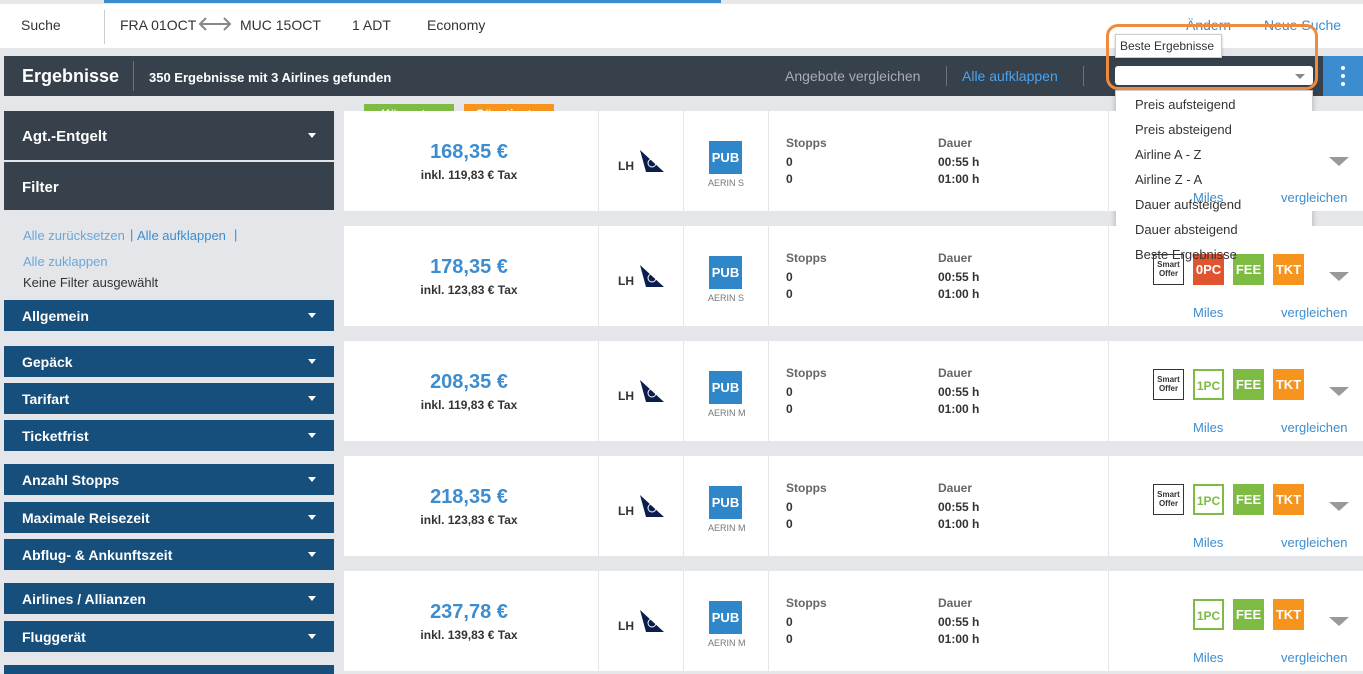 Image resolution: width=1363 pixels, height=674 pixels. What do you see at coordinates (41, 25) in the screenshot?
I see `search-tab: Suche` at bounding box center [41, 25].